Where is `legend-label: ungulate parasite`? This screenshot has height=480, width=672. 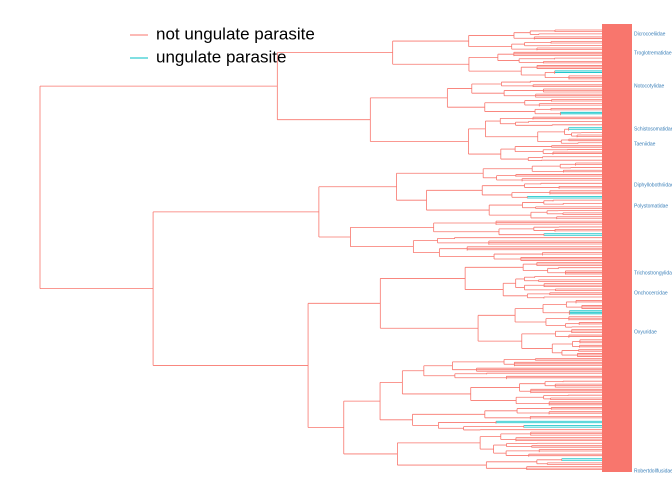 legend-label: ungulate parasite is located at coordinates (221, 56).